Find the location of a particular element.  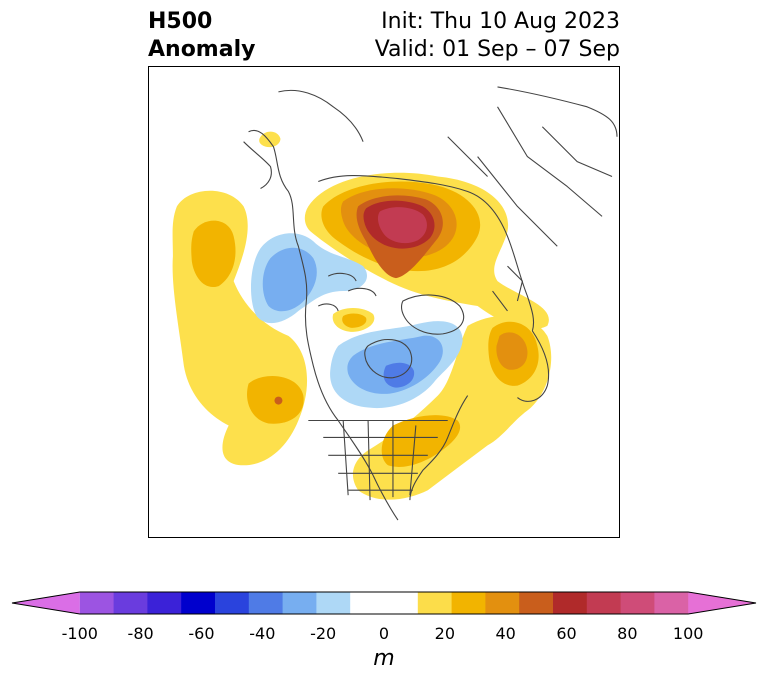

colorbar-tick-label: 100 is located at coordinates (688, 633).